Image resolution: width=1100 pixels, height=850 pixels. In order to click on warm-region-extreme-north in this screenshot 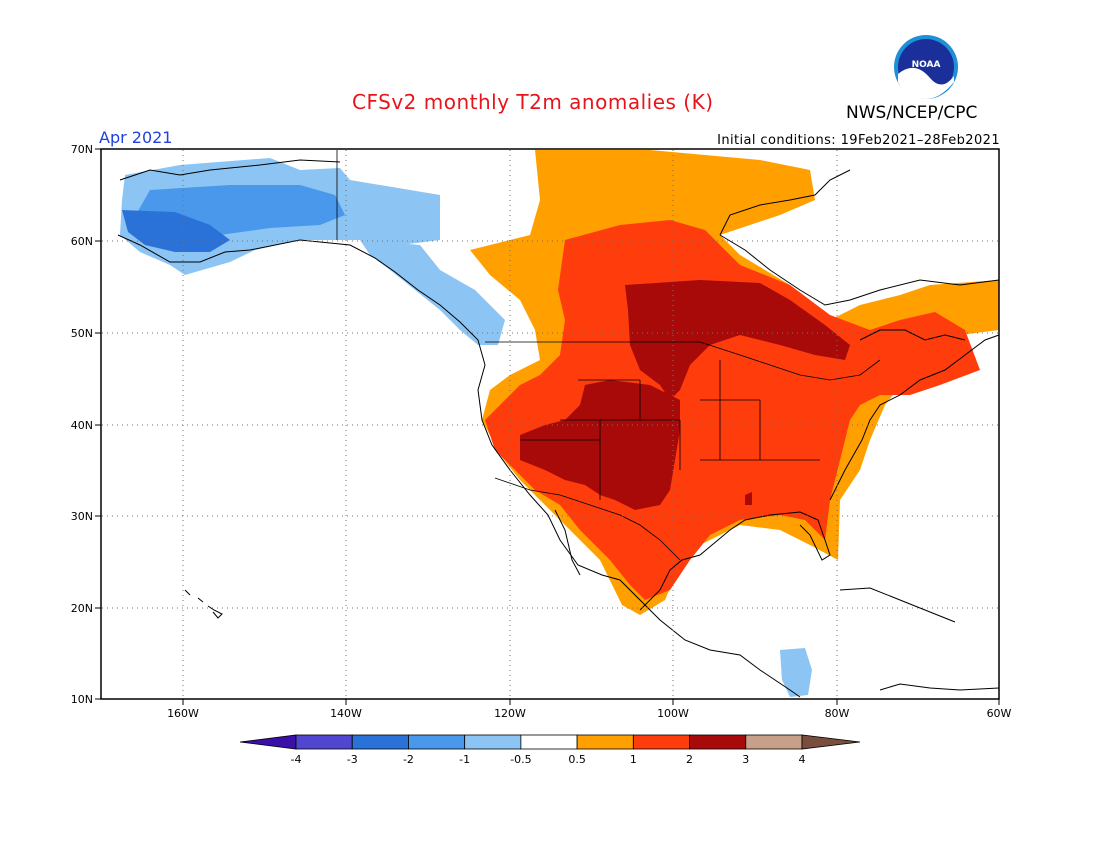, I will do `click(737, 340)`.